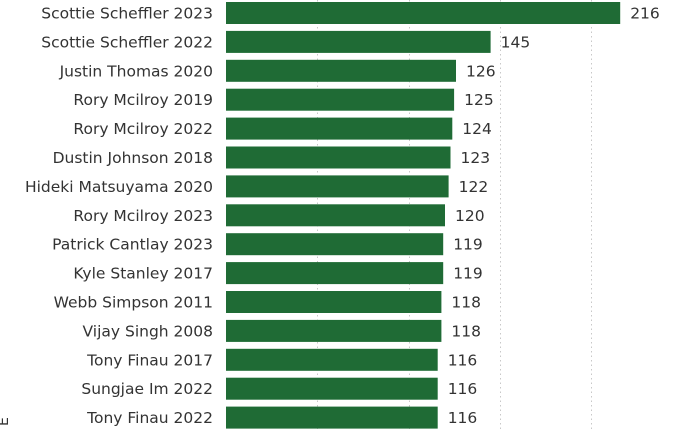 This screenshot has height=436, width=677. I want to click on category-label: Justin Thomas 2020, so click(136, 71).